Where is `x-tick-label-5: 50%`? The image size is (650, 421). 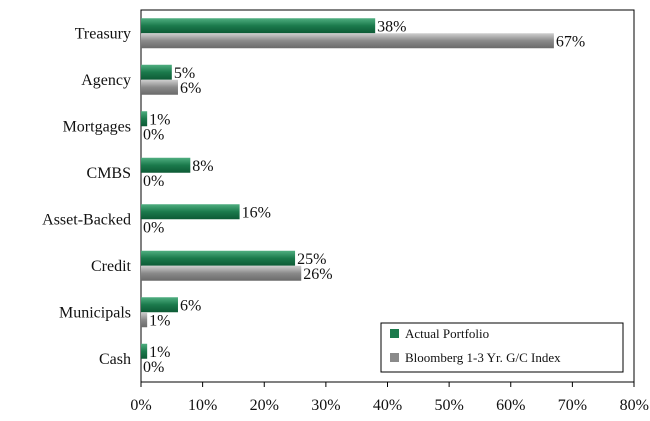
x-tick-label-5: 50% is located at coordinates (448, 405).